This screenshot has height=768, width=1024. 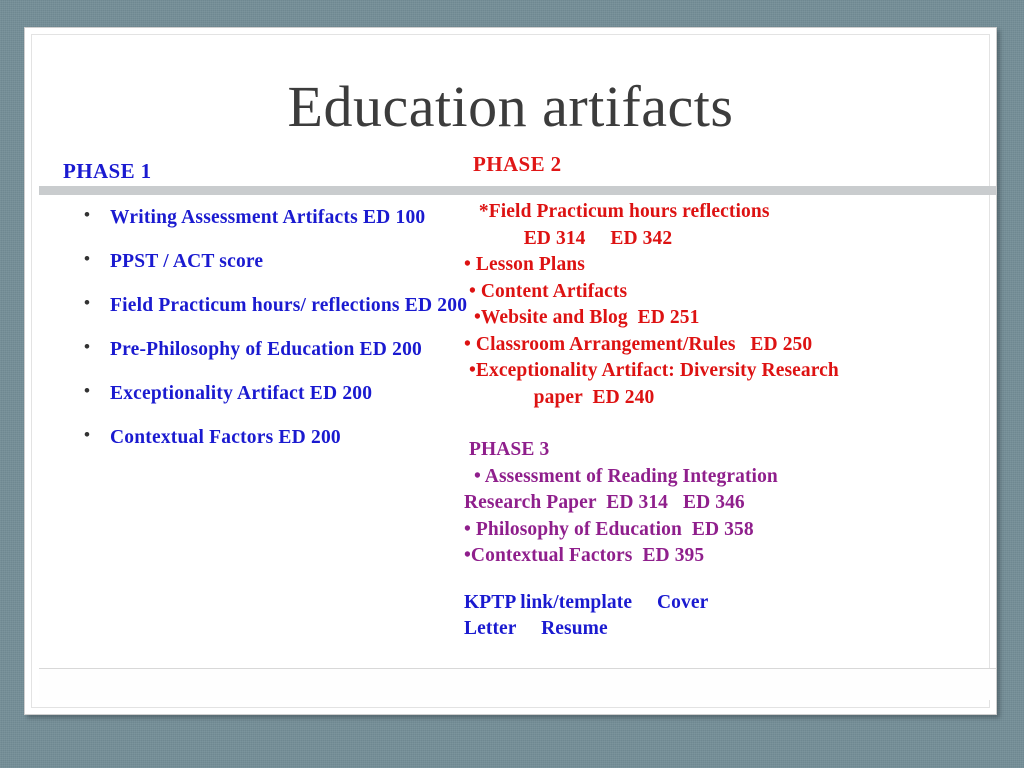 I want to click on list-item: • Philosophy of Education ED 358, so click(x=609, y=529).